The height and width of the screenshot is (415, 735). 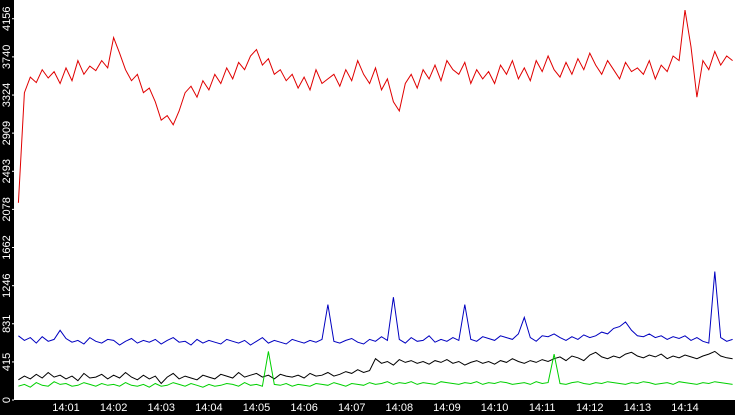 What do you see at coordinates (542, 408) in the screenshot?
I see `x-tick-label: 14:11` at bounding box center [542, 408].